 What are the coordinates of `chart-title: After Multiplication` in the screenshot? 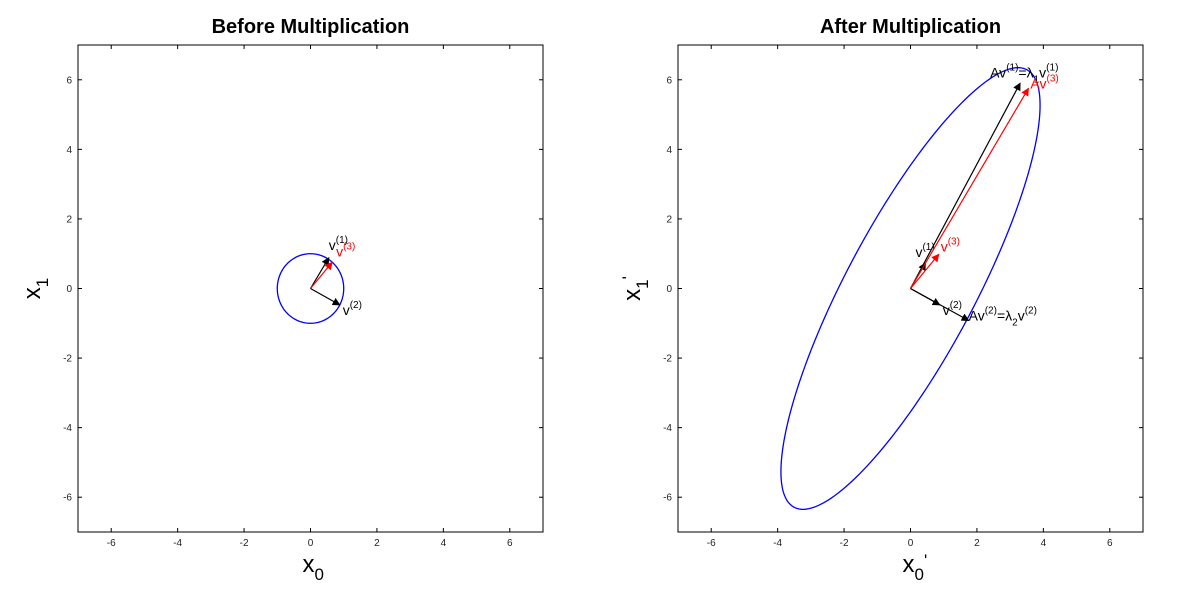 It's located at (910, 27).